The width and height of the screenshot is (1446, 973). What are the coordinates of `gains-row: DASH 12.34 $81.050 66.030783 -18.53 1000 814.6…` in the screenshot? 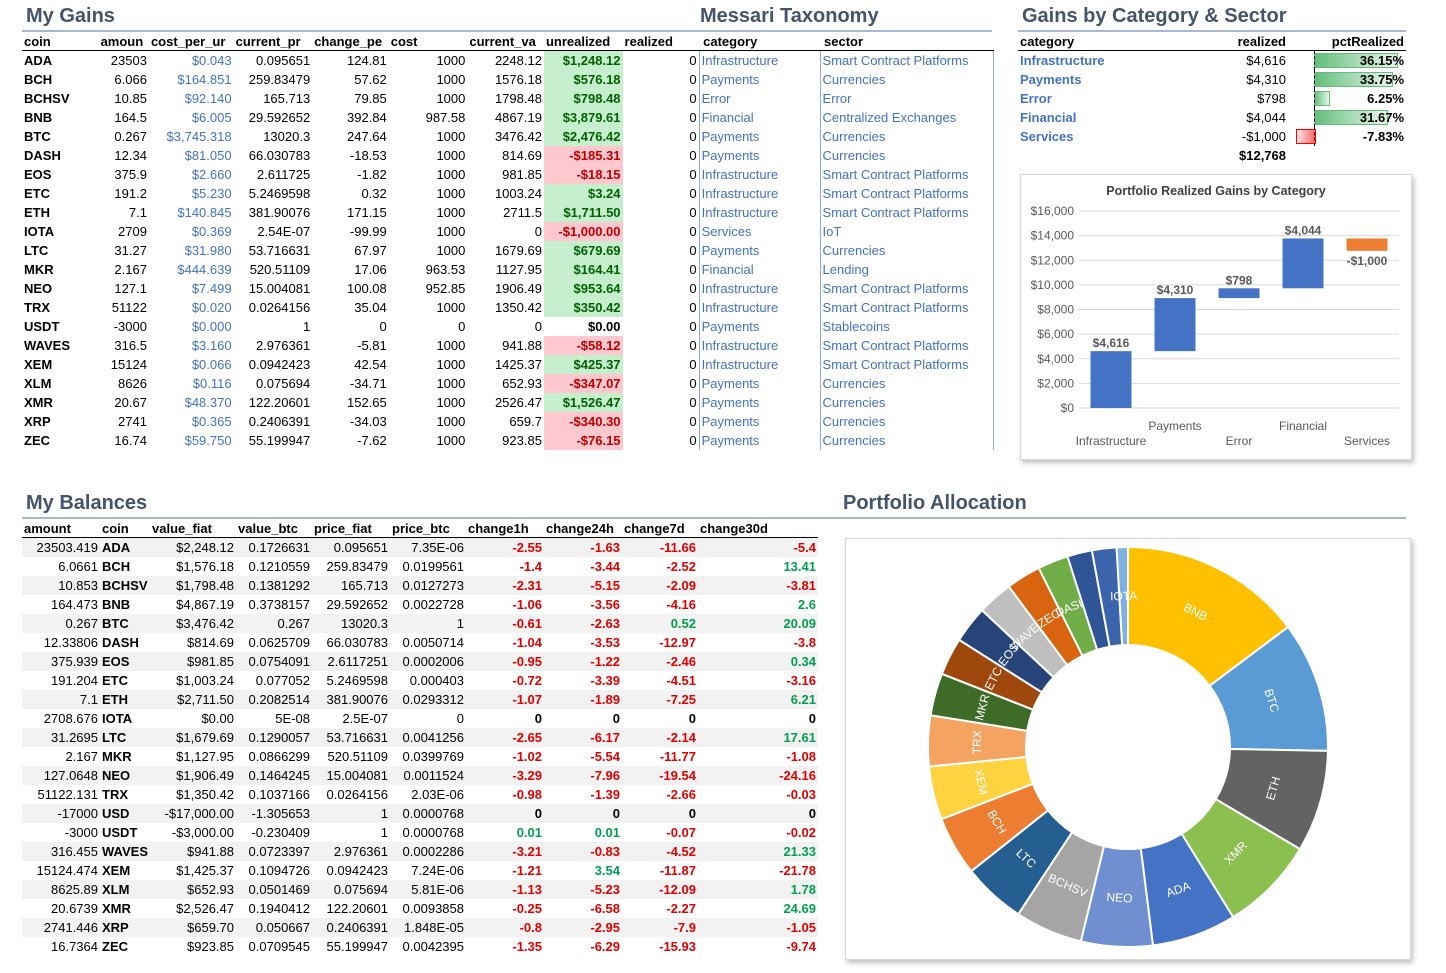 It's located at (508, 155).